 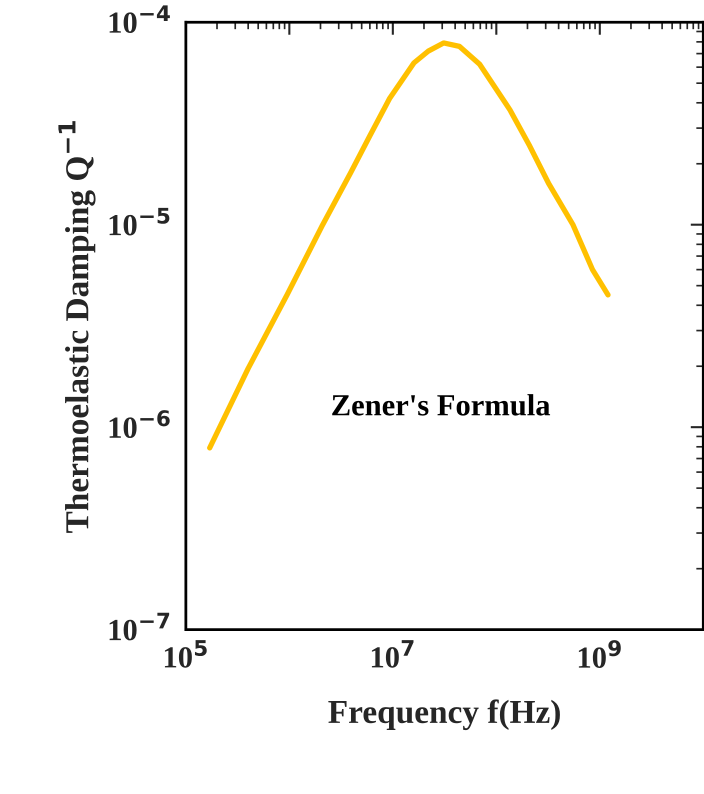 I want to click on x-tick-label: 10$^{7}$, so click(x=393, y=654).